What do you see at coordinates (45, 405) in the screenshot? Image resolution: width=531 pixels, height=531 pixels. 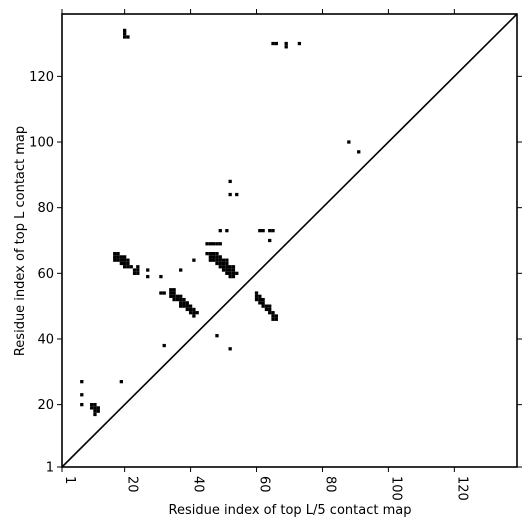 I see `y-tick-label: 20` at bounding box center [45, 405].